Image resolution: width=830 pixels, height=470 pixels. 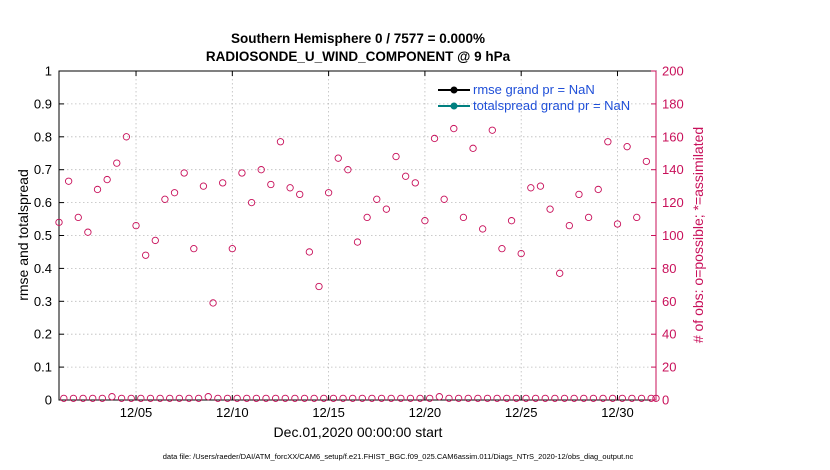 What do you see at coordinates (358, 432) in the screenshot?
I see `x-axis-label: Dec.01,2020 00:00:00 start` at bounding box center [358, 432].